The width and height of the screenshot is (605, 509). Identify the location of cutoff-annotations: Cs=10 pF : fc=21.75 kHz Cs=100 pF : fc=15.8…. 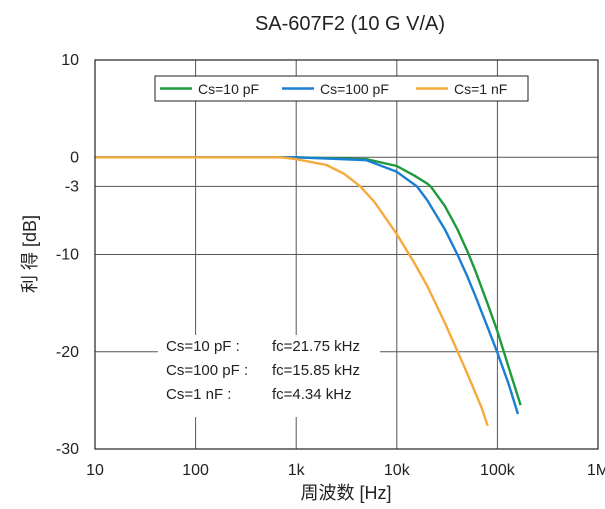
(269, 376).